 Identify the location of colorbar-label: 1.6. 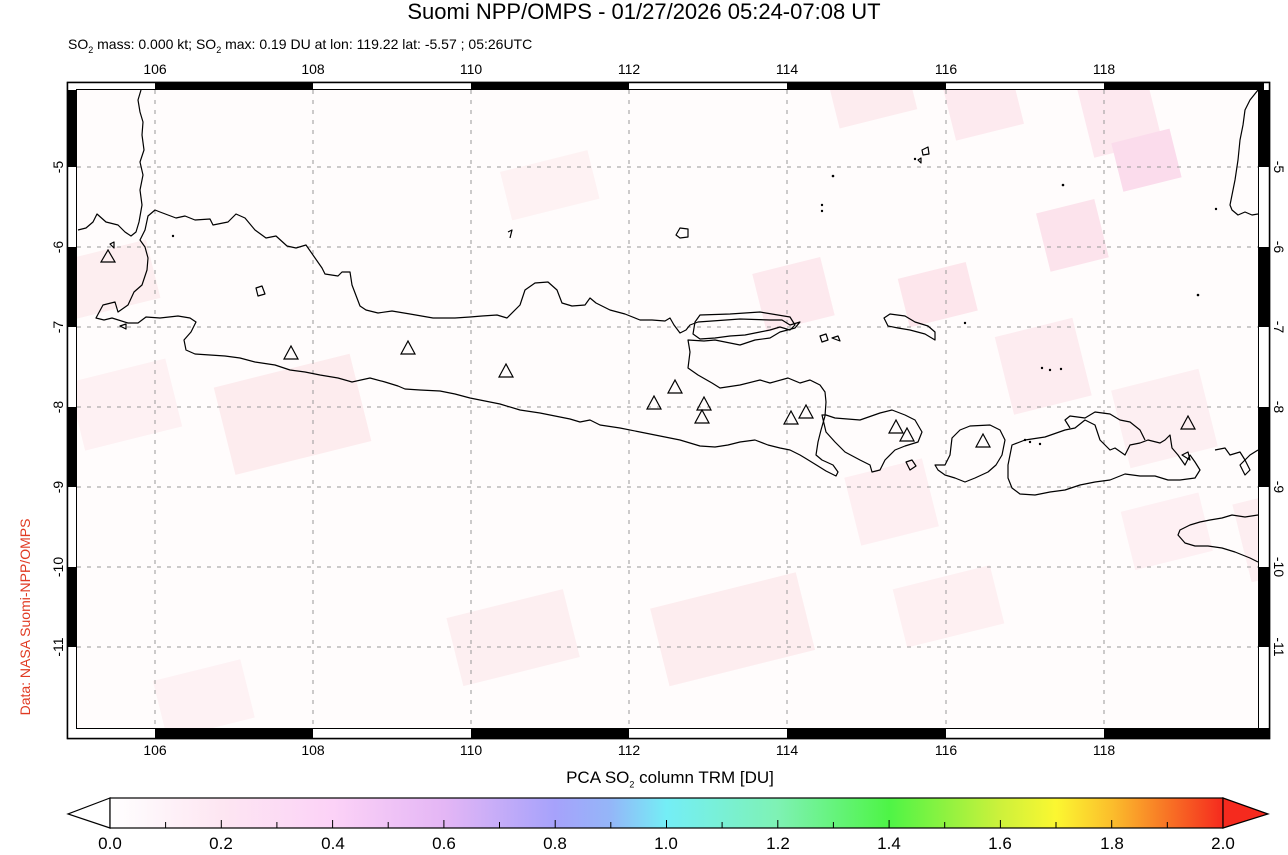
(1000, 843).